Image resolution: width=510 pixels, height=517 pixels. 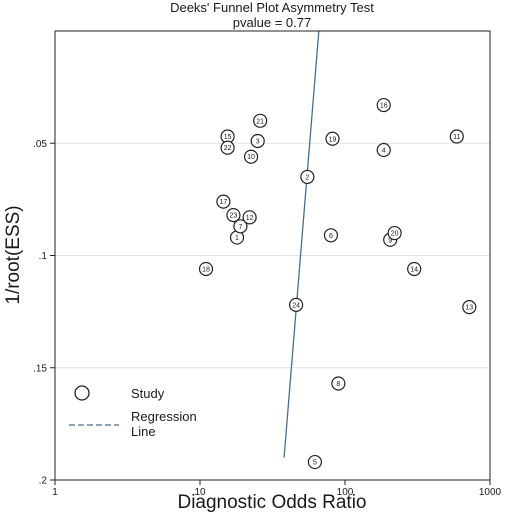 I want to click on study-point-5: 5, so click(x=314, y=462).